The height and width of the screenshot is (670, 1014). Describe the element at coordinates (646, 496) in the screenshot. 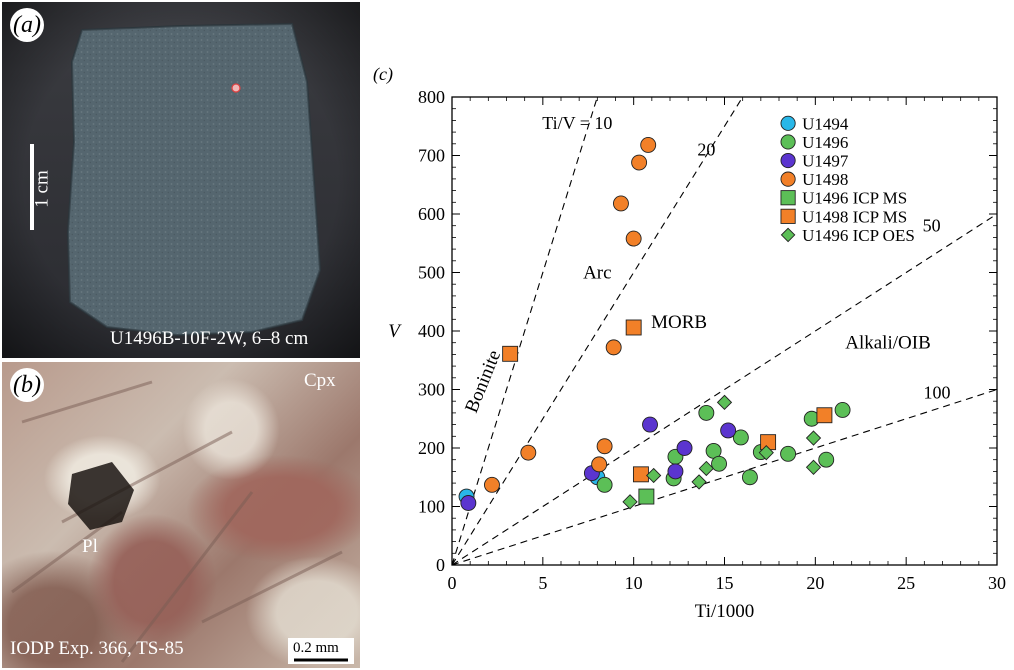

I see `point-u1496-icp-ms` at that location.